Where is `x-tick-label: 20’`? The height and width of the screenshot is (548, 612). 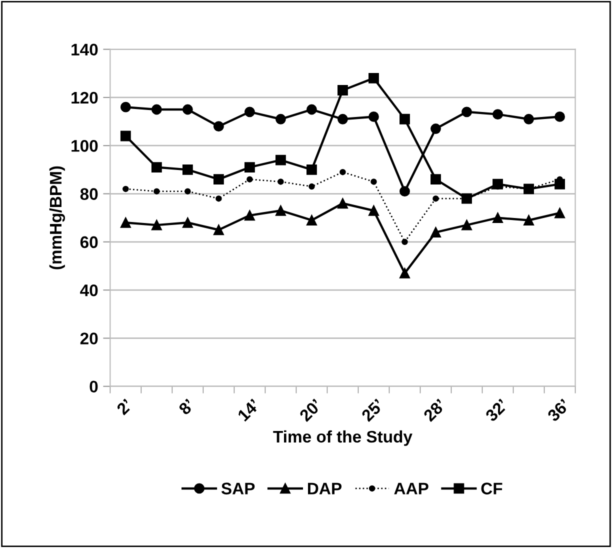
x-tick-label: 20’ is located at coordinates (310, 410).